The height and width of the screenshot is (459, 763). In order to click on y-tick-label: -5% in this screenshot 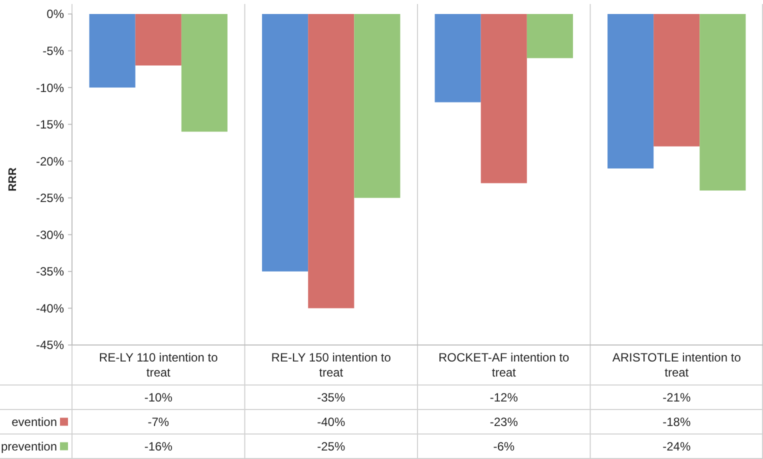, I will do `click(53, 51)`.